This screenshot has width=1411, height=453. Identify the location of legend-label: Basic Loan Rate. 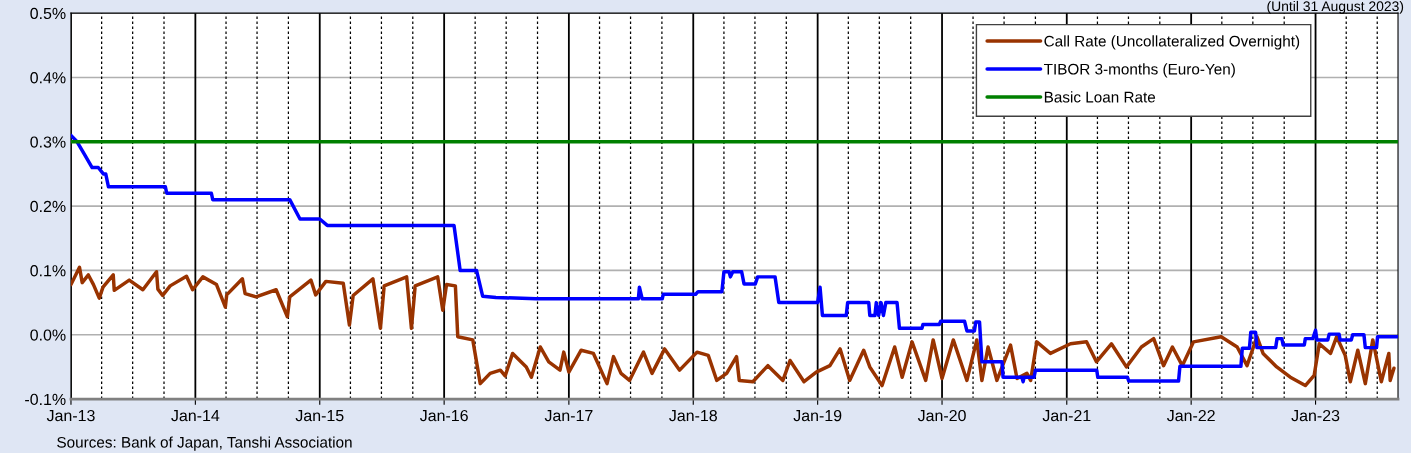
(1100, 97).